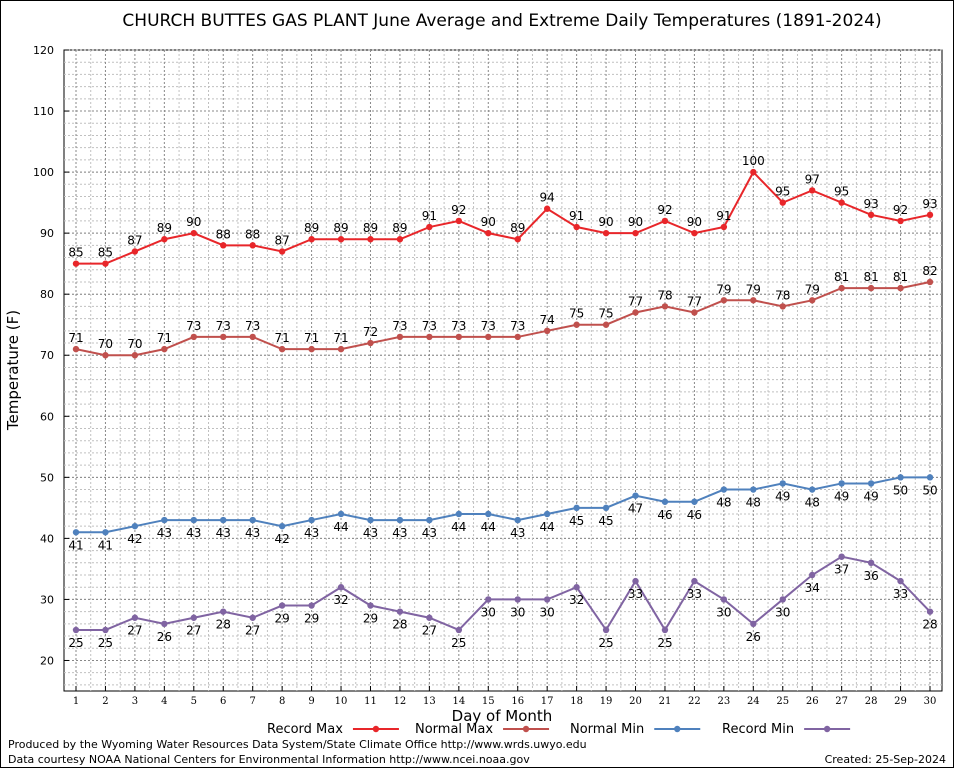  Describe the element at coordinates (841, 192) in the screenshot. I see `data-label: 95` at that location.